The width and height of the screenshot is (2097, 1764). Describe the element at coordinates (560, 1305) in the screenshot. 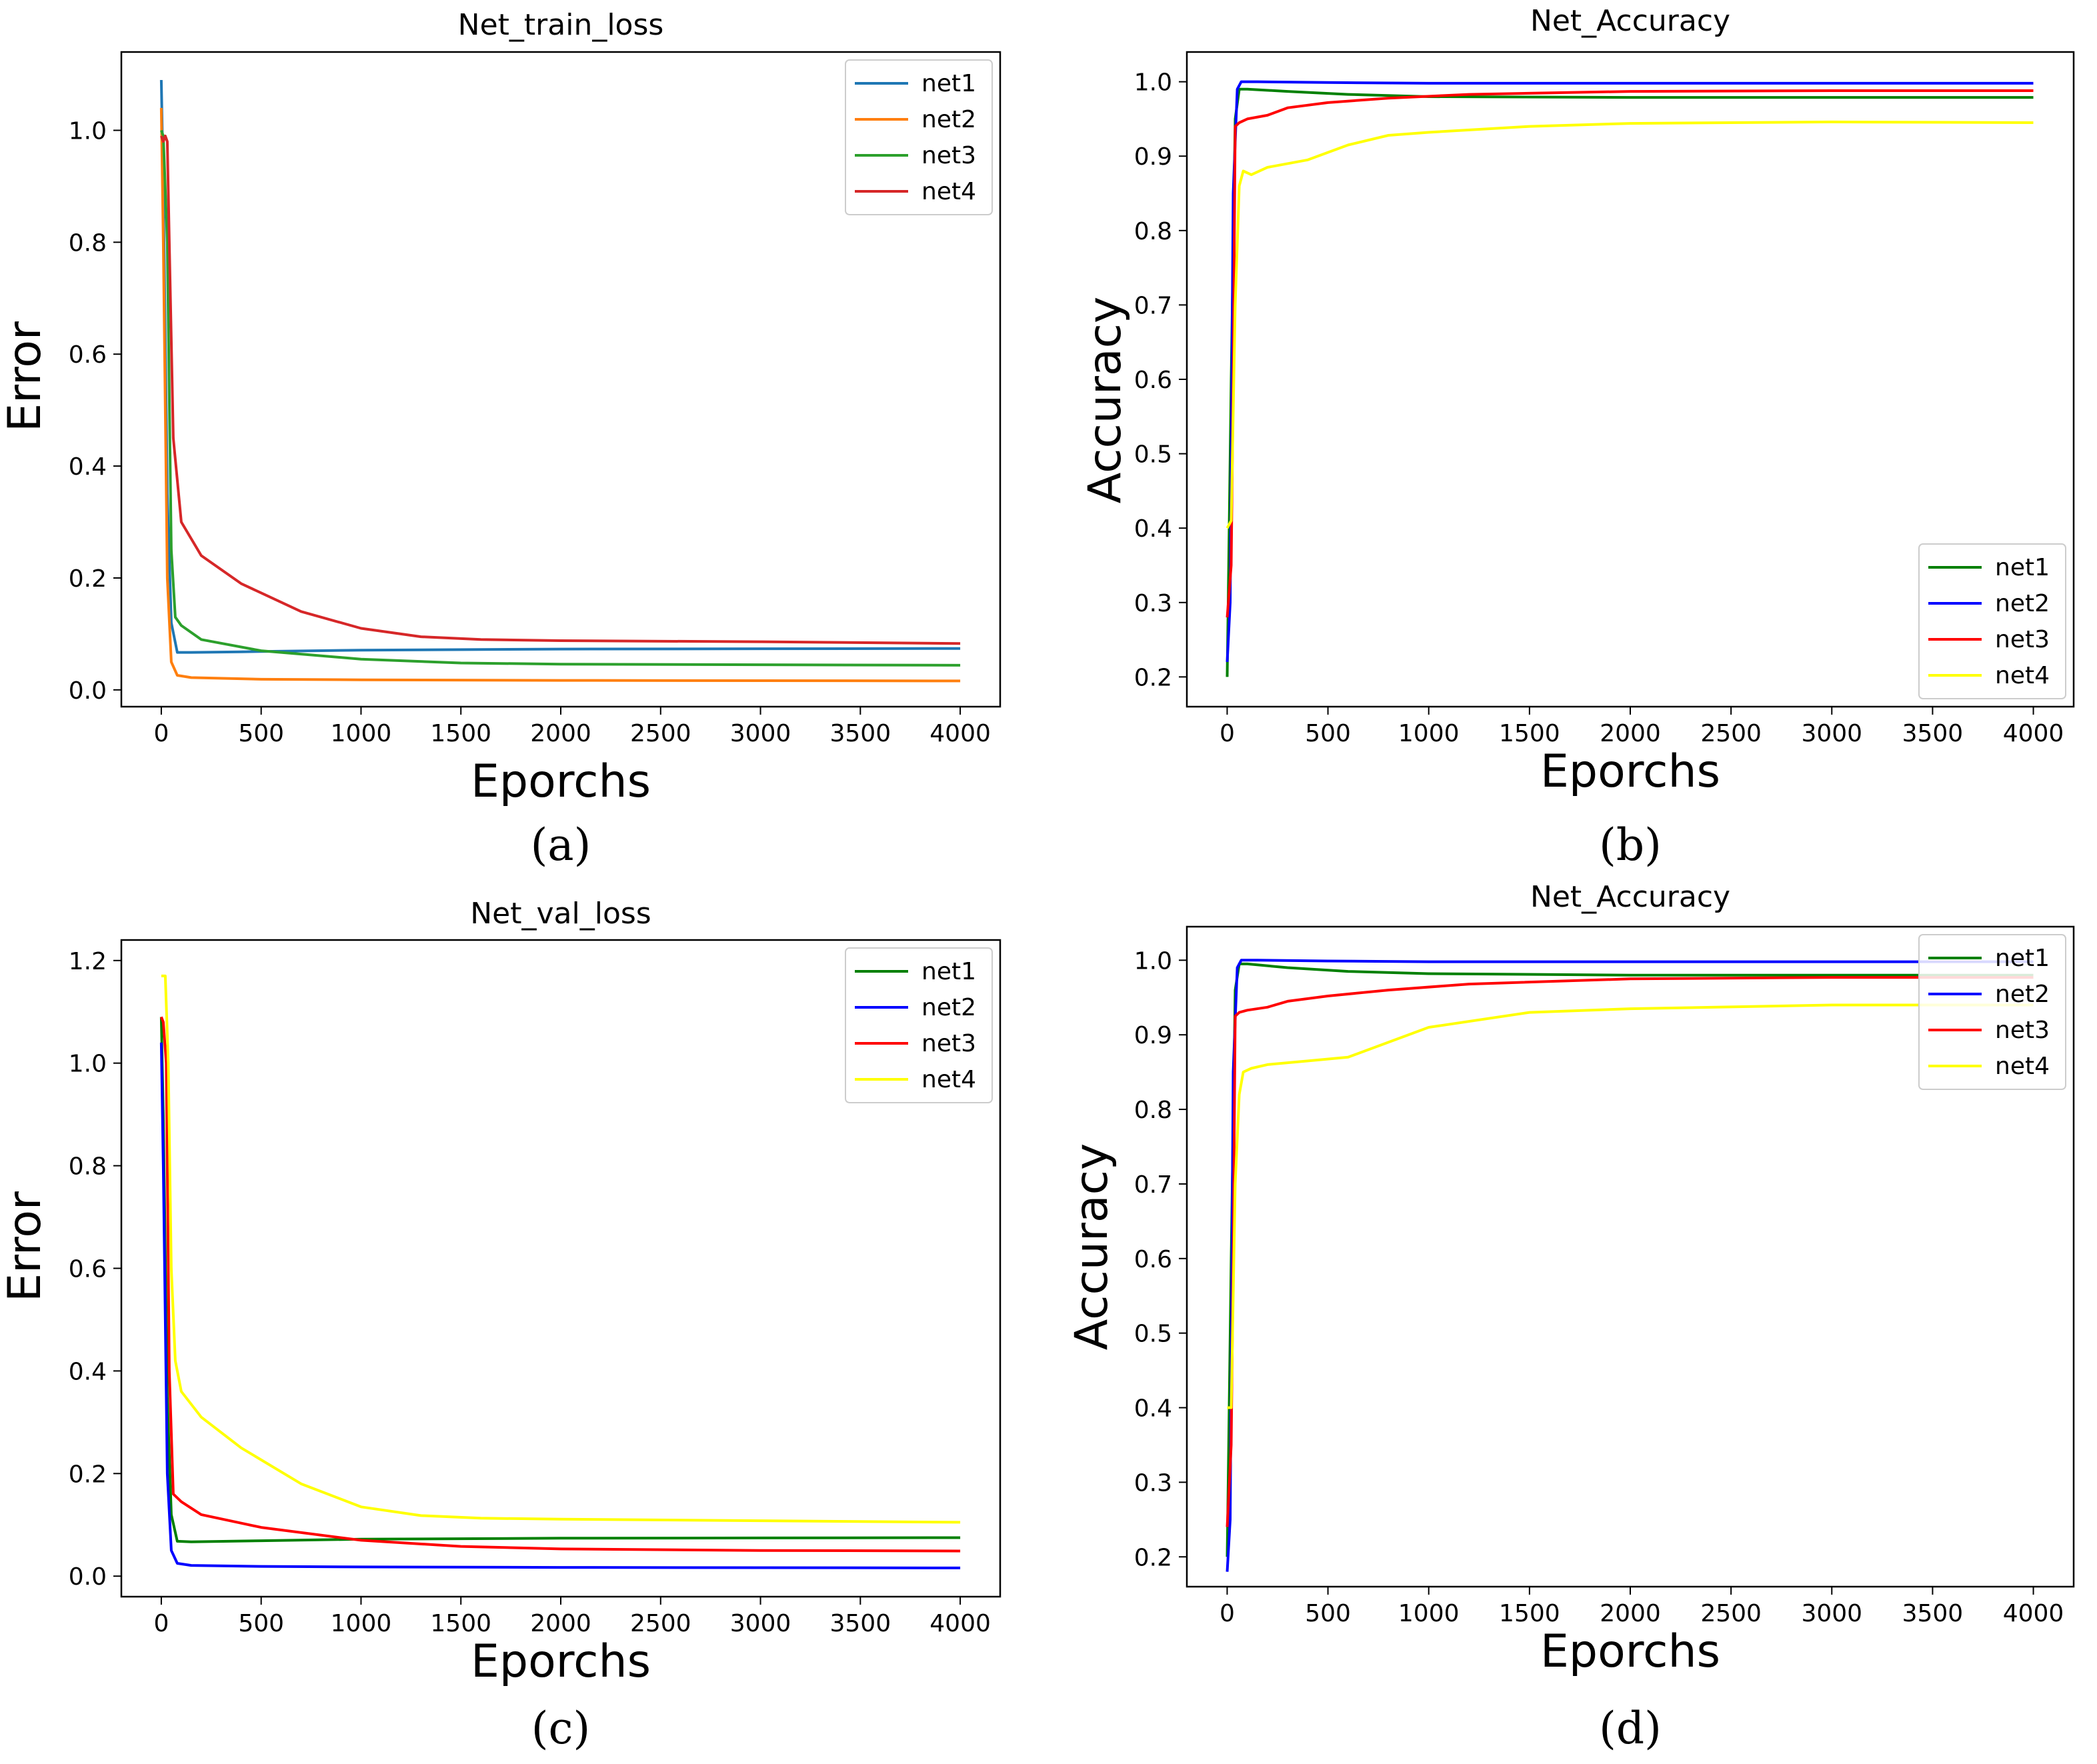

I see `series-line-net2` at that location.